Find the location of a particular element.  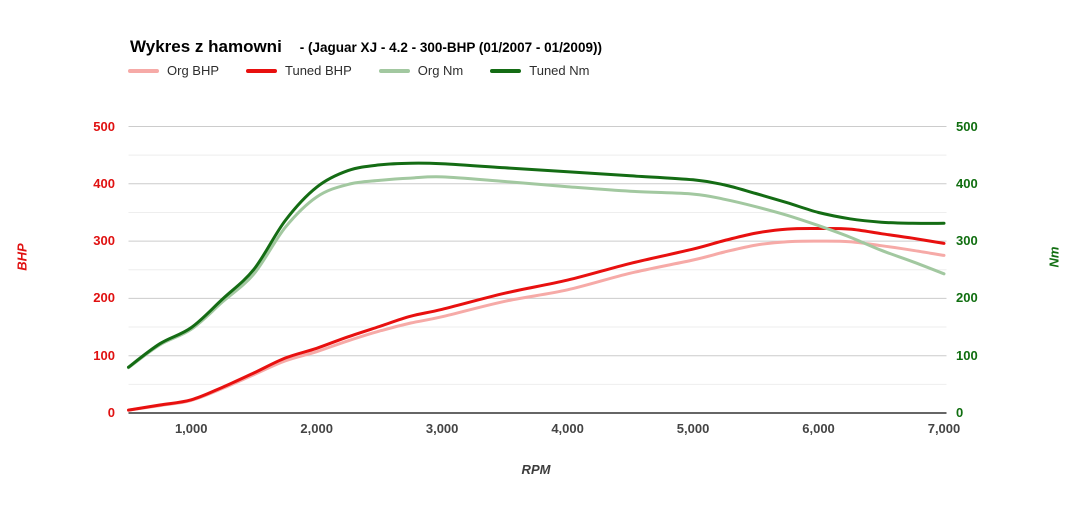

legend-label: Org Nm is located at coordinates (440, 70).